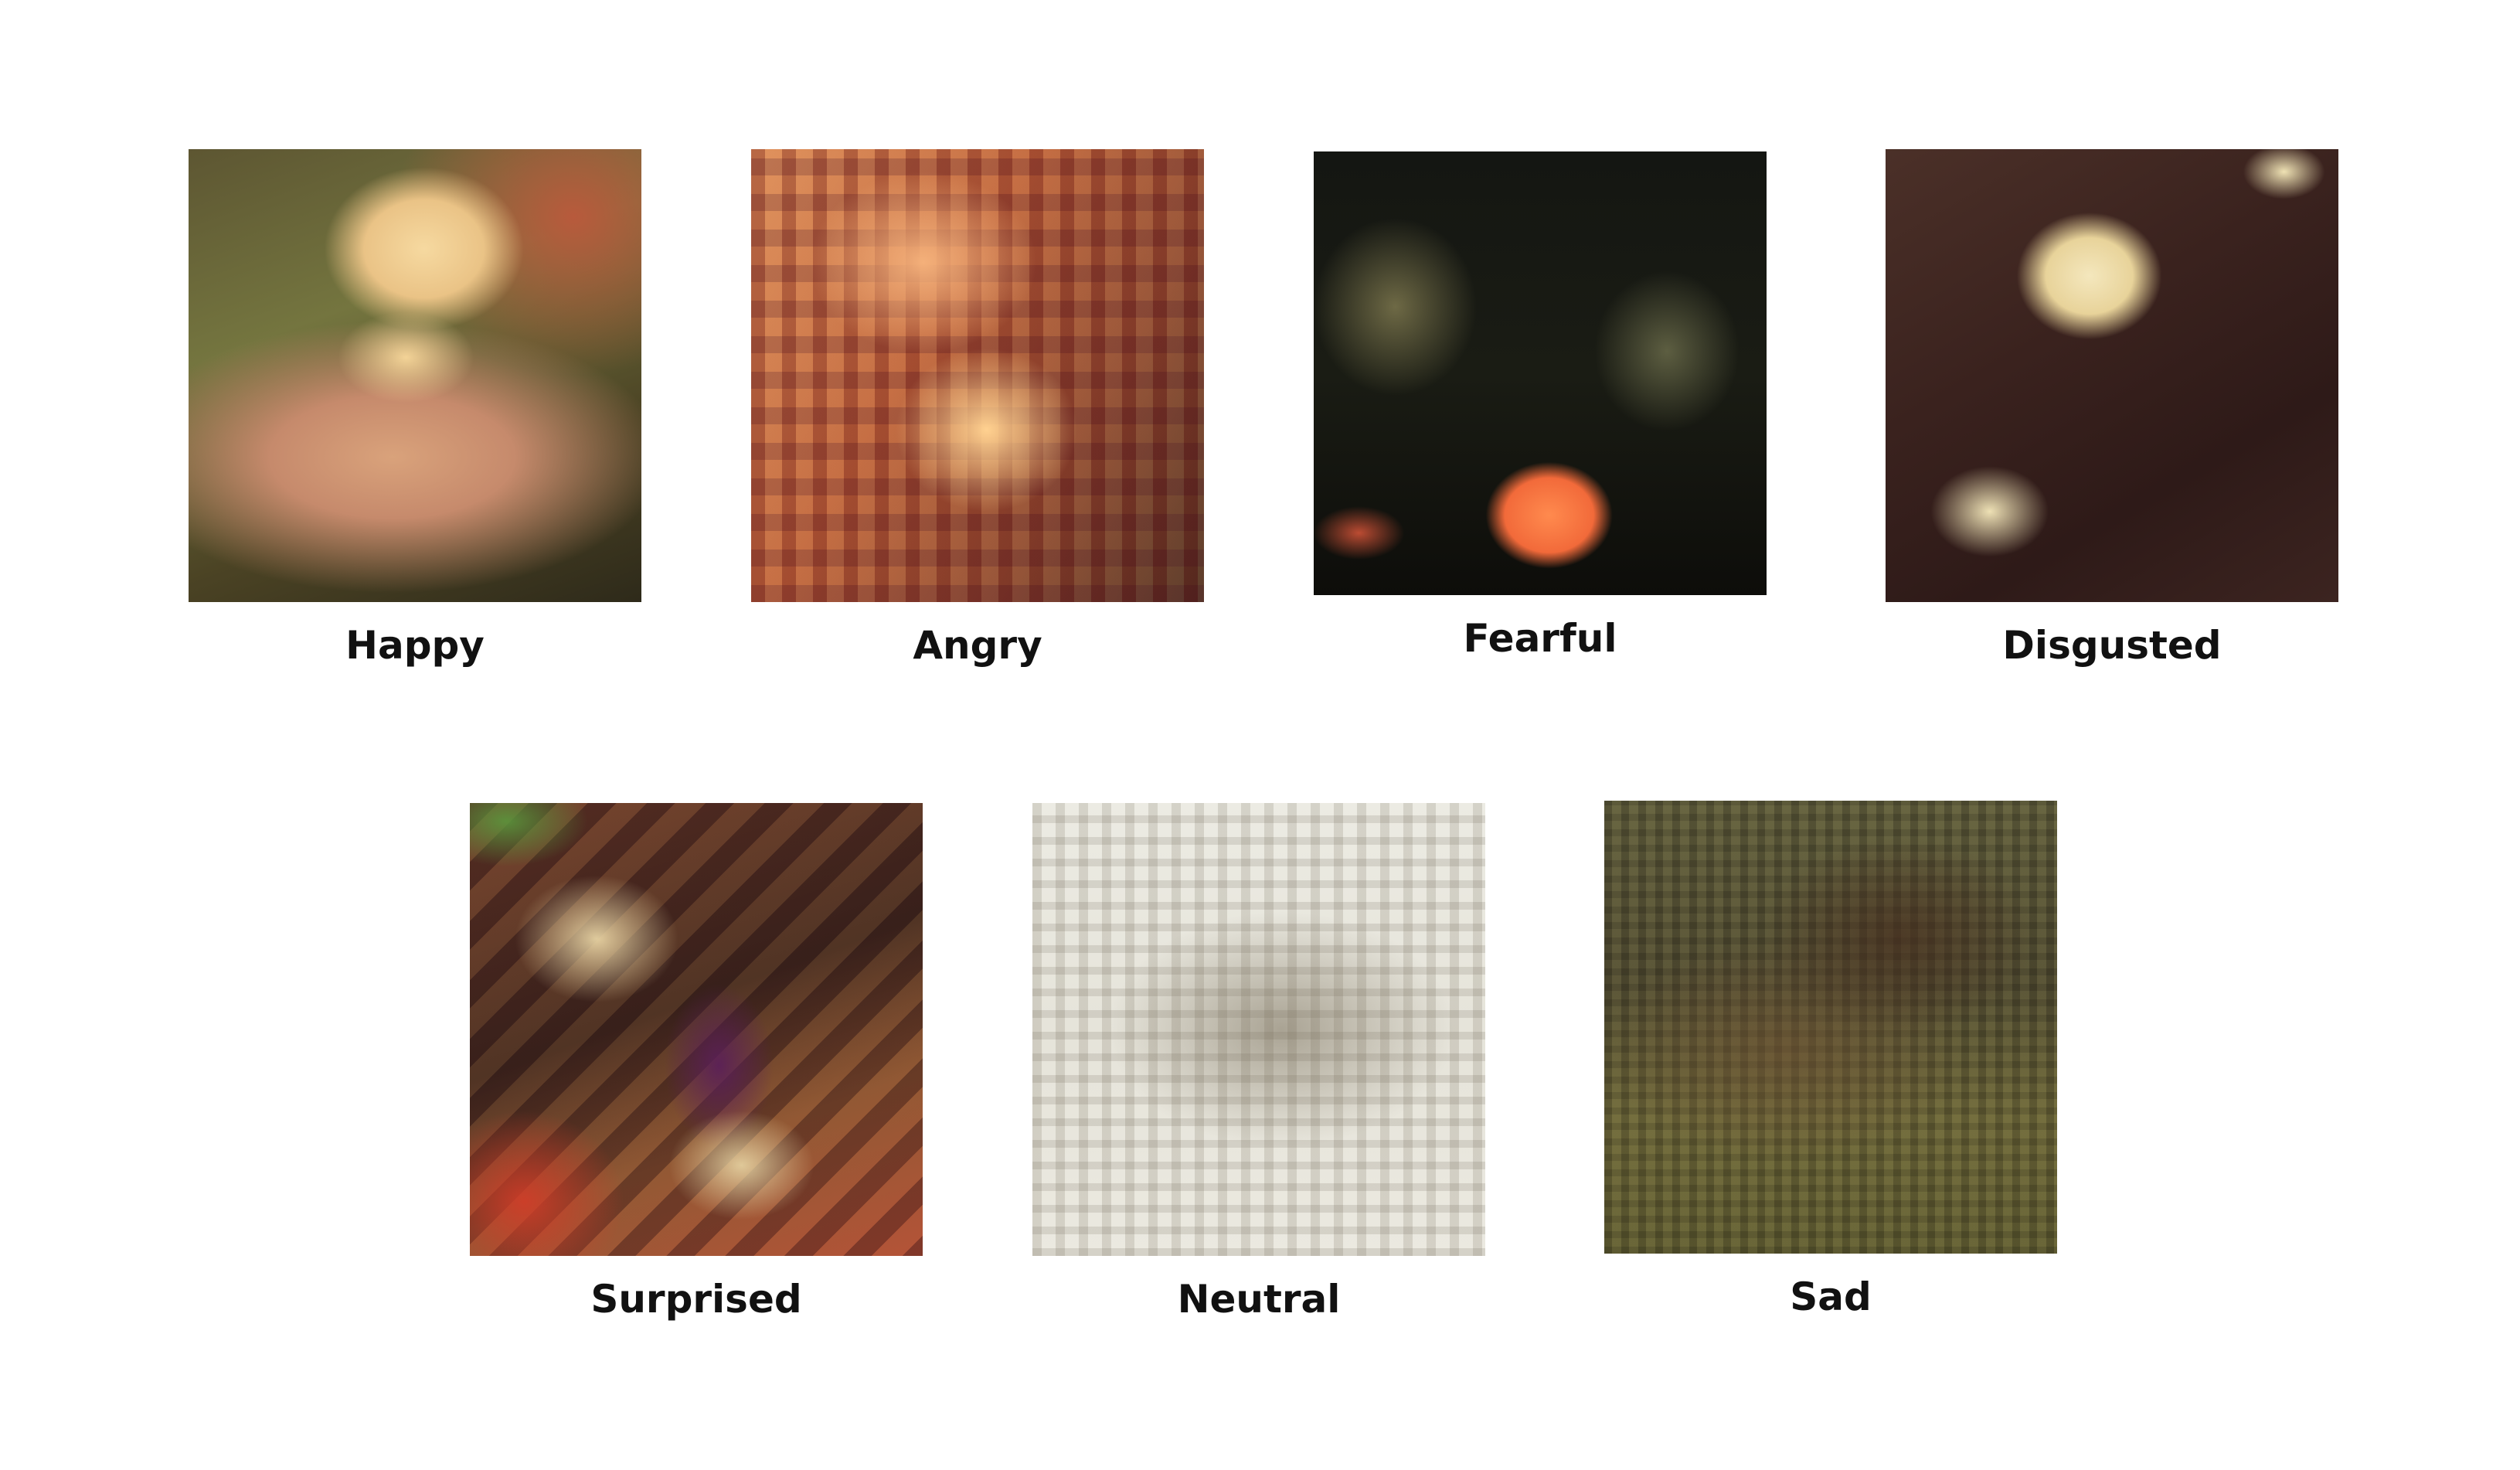 Image resolution: width=2520 pixels, height=1470 pixels. Describe the element at coordinates (1259, 1299) in the screenshot. I see `panel-label: Neutral` at that location.